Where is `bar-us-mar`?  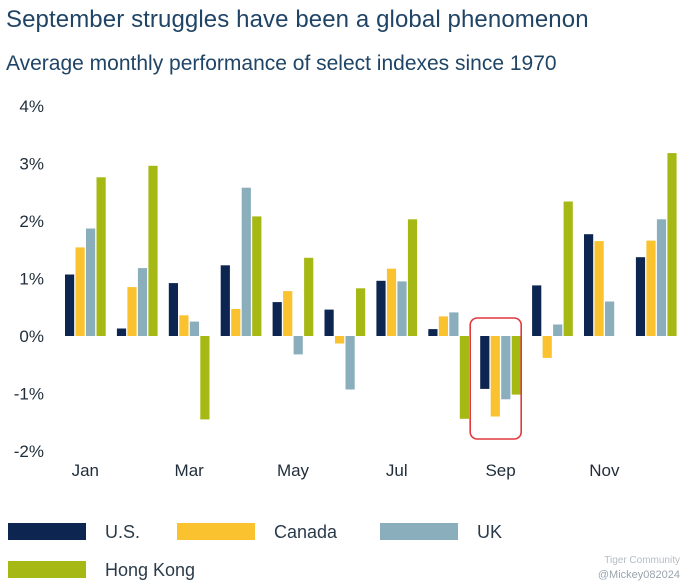 bar-us-mar is located at coordinates (173, 309).